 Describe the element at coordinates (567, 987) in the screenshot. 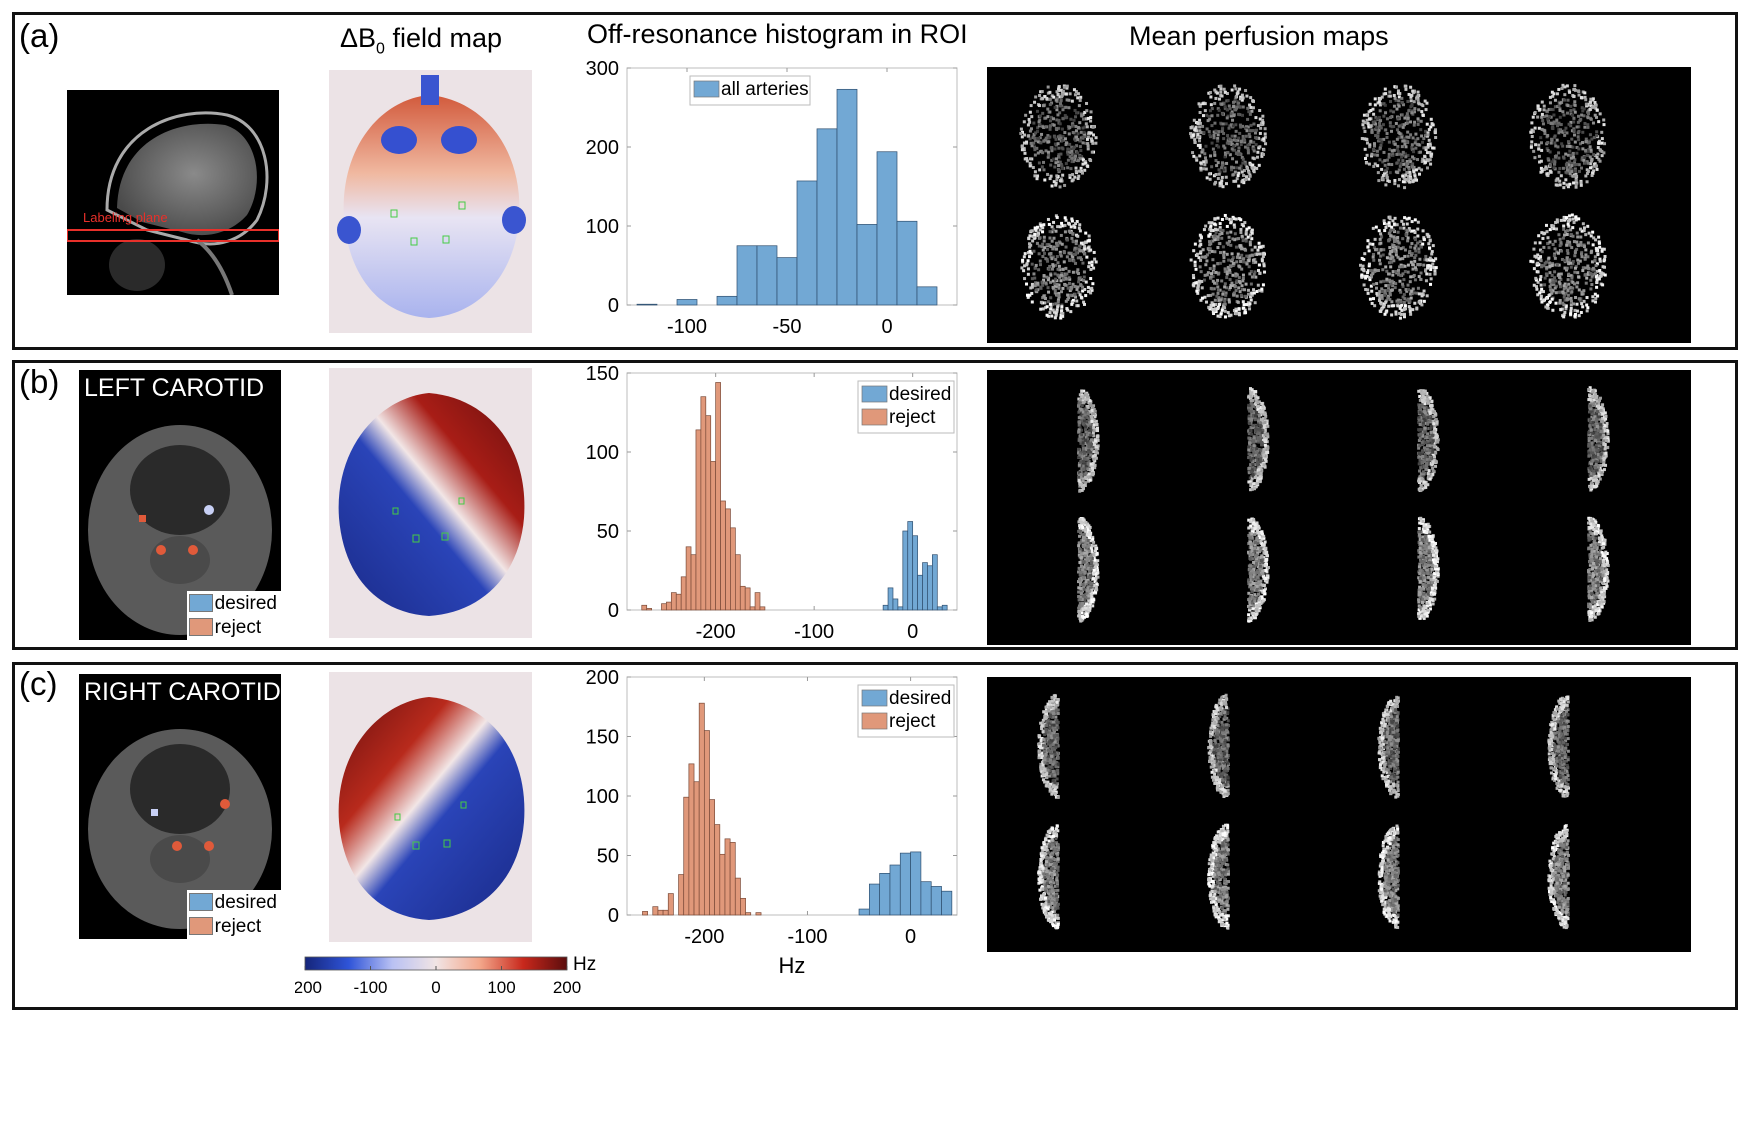

I see `colorbar-tick-label: 200` at that location.